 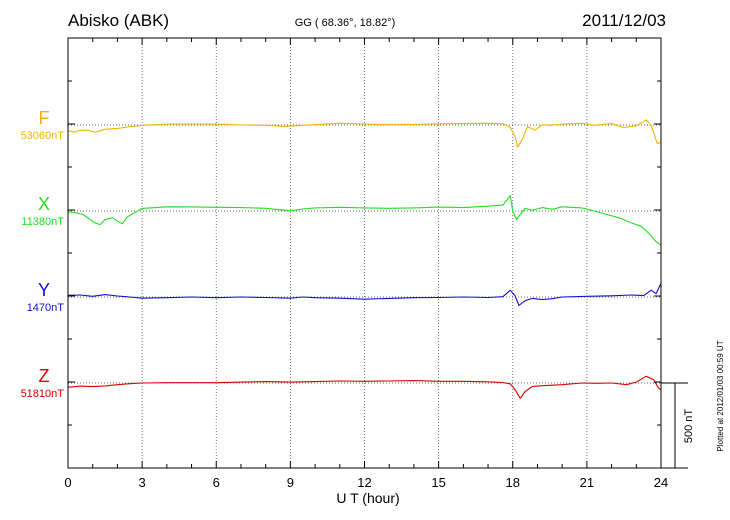 What do you see at coordinates (345, 23) in the screenshot?
I see `coordinates-label: GG ( 68.36°, 18.82°)` at bounding box center [345, 23].